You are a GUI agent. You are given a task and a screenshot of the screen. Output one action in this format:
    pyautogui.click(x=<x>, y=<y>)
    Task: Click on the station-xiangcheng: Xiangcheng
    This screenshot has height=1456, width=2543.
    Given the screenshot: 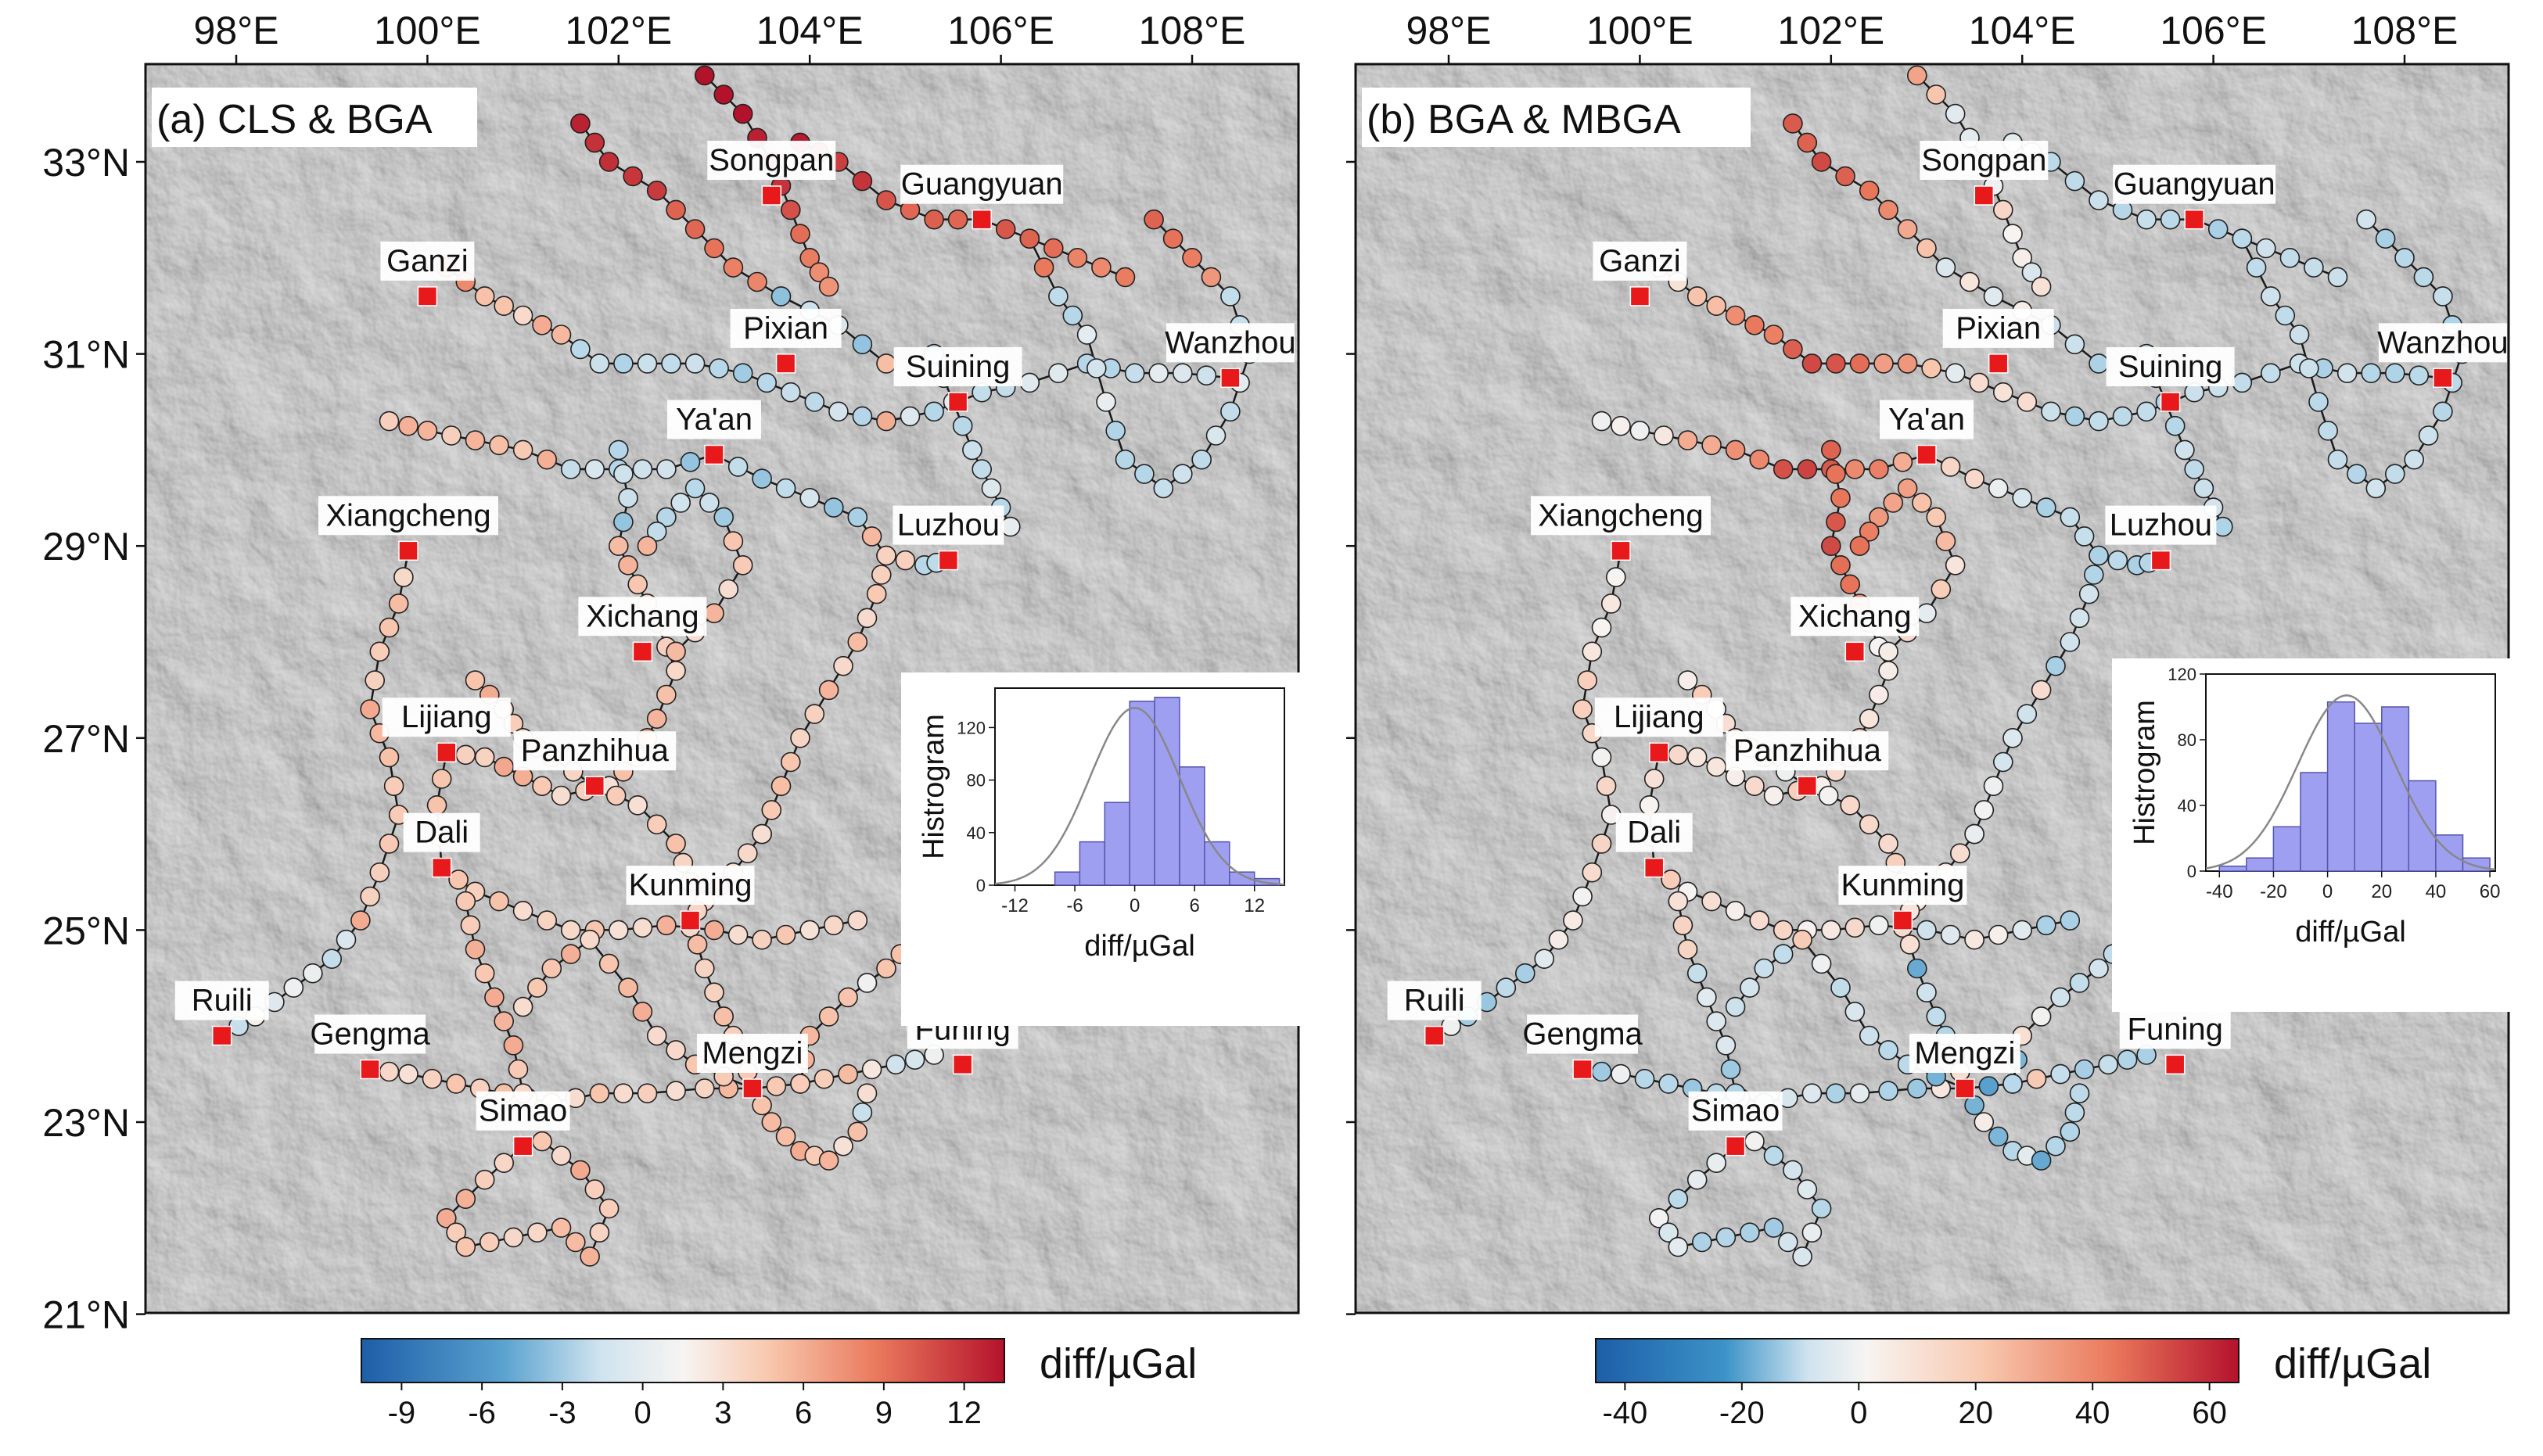 What is the action you would take?
    pyautogui.click(x=408, y=528)
    